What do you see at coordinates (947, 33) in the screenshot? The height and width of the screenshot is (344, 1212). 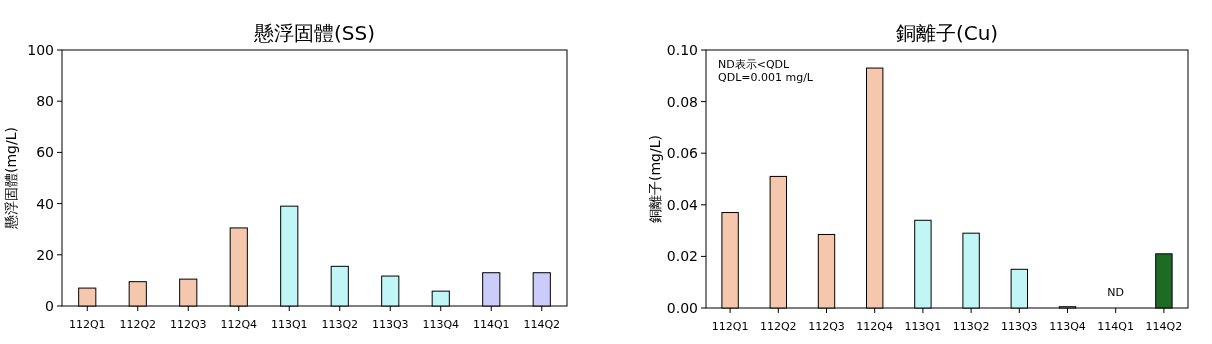 I see `chart-title: 銅離子(Cu)` at bounding box center [947, 33].